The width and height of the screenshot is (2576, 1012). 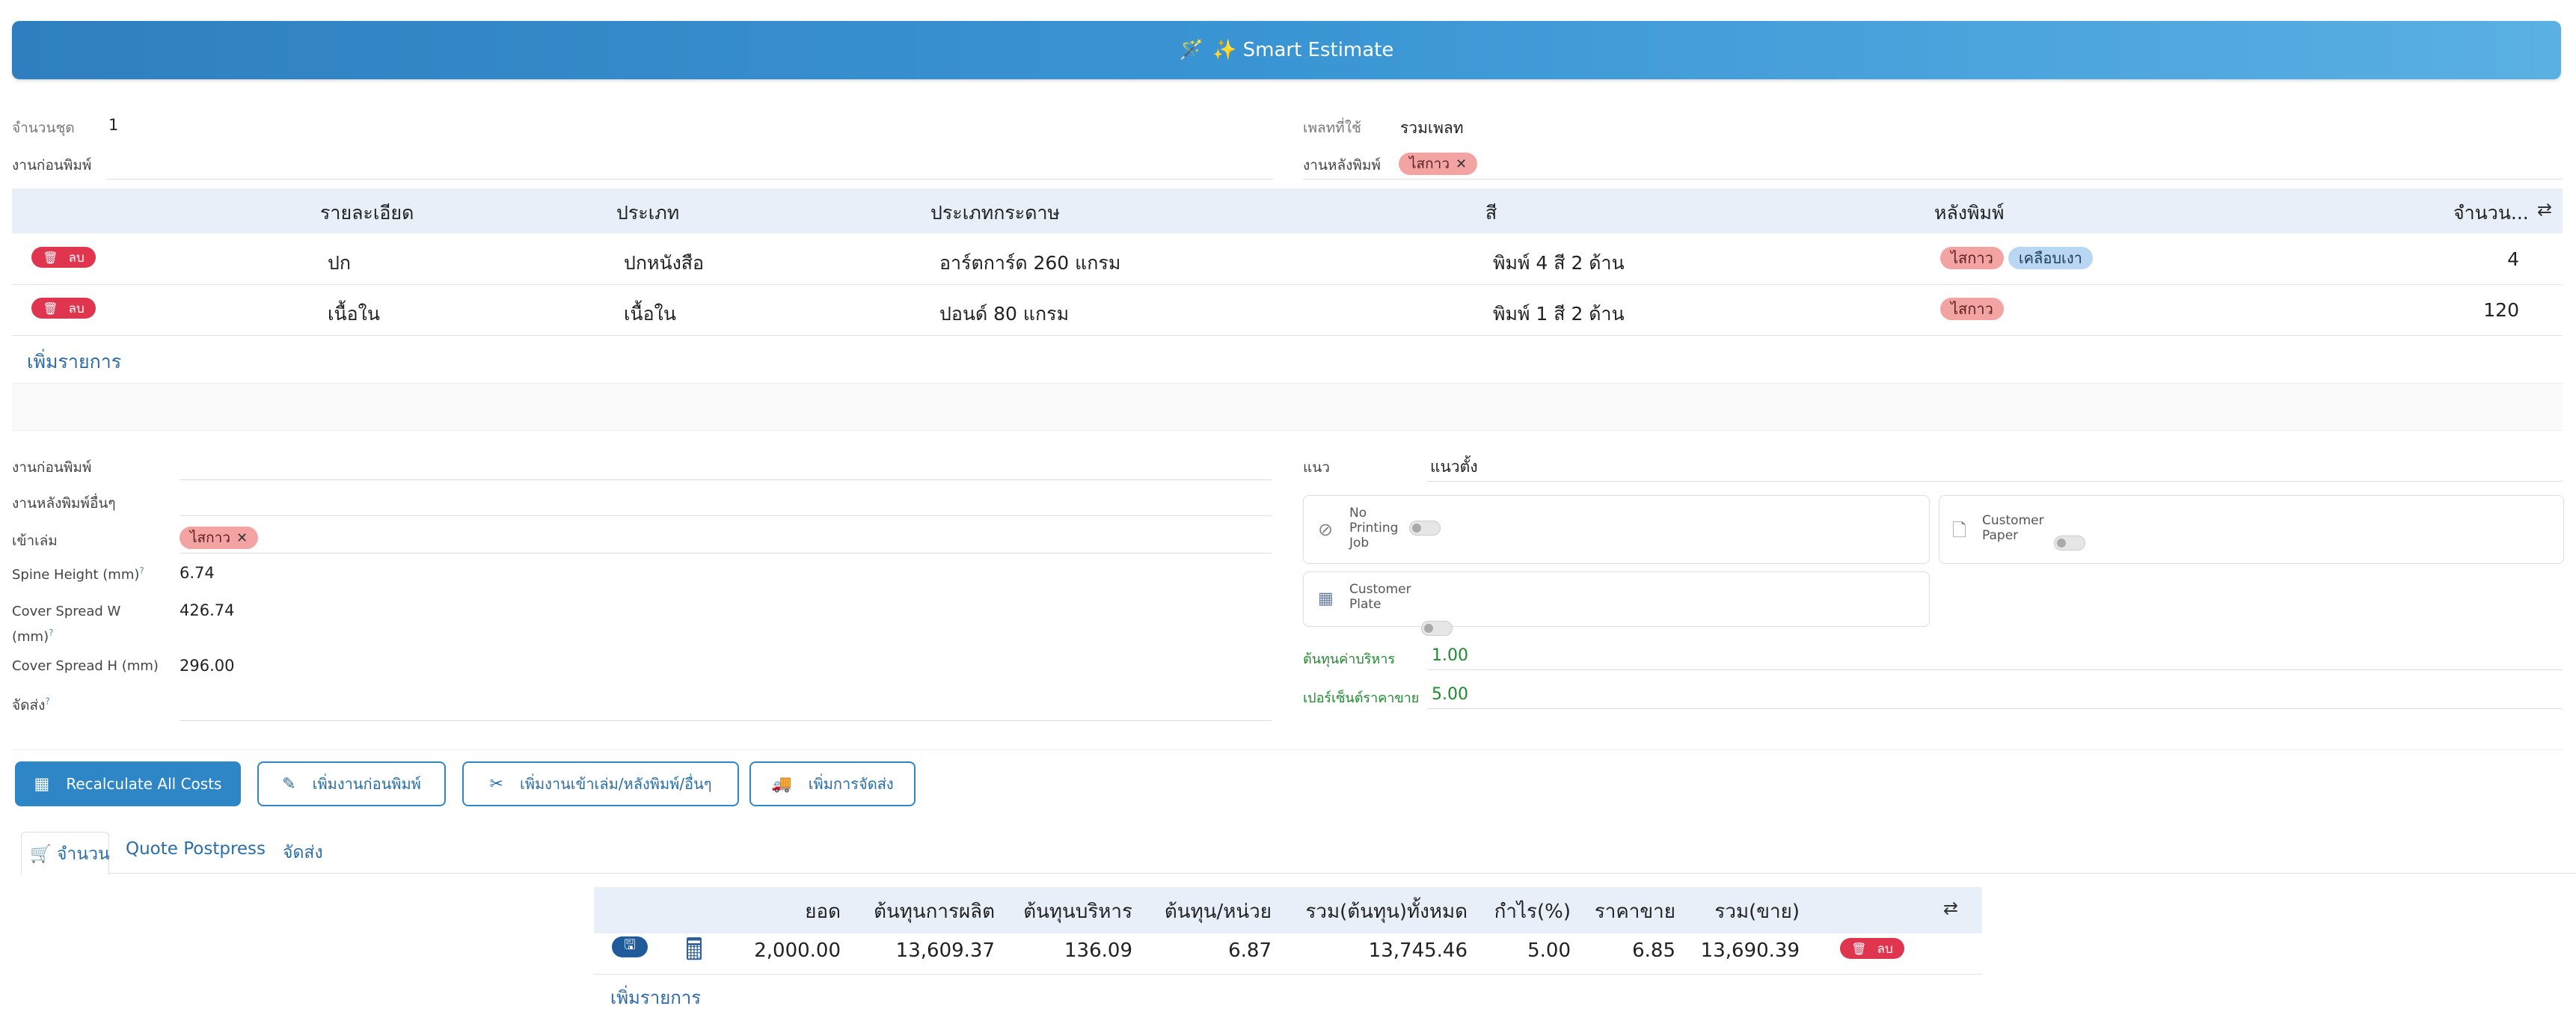 I want to click on cell-type: ปกหนังสือ, so click(x=664, y=263).